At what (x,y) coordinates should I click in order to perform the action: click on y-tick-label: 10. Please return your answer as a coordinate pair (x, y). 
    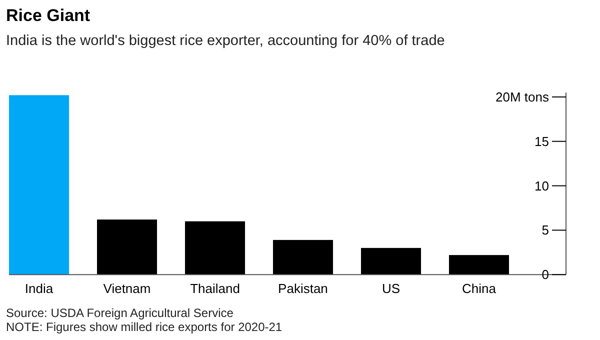
    Looking at the image, I should click on (541, 186).